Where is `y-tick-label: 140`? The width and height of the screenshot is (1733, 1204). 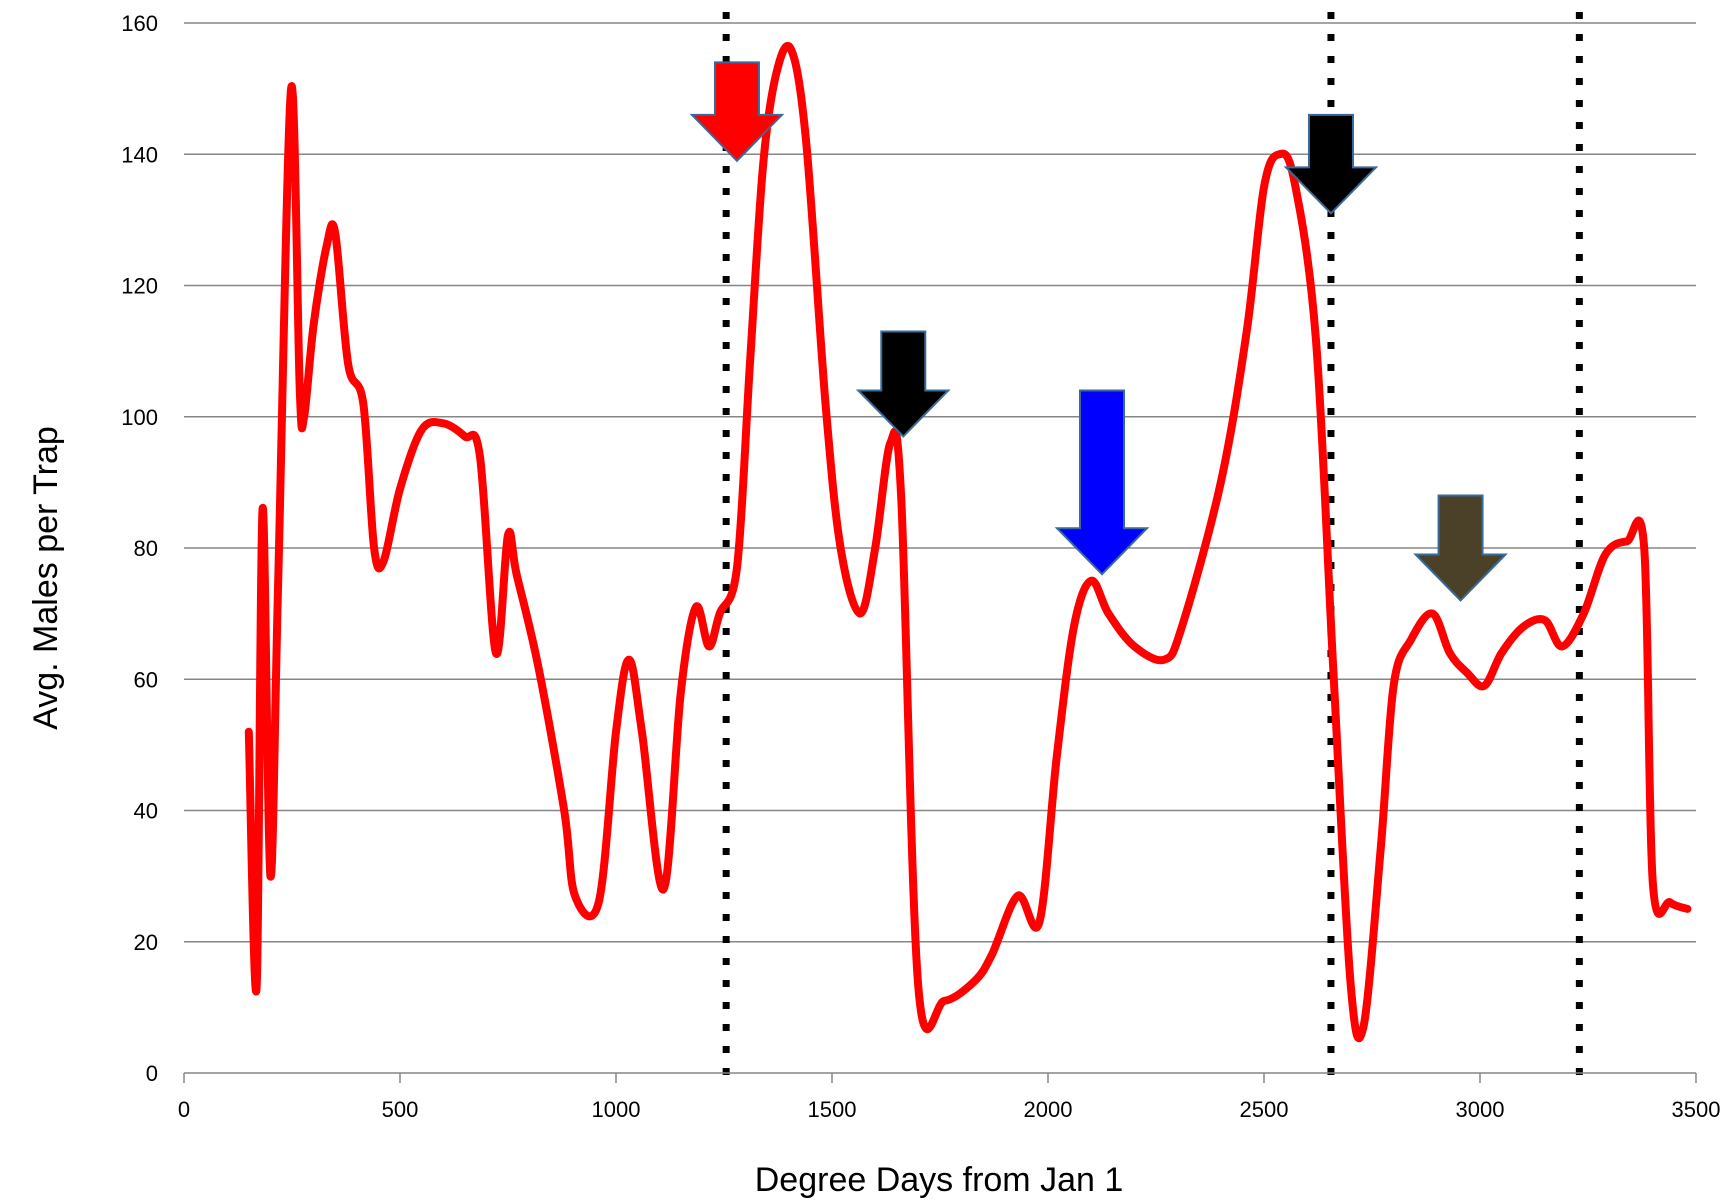
y-tick-label: 140 is located at coordinates (139, 154).